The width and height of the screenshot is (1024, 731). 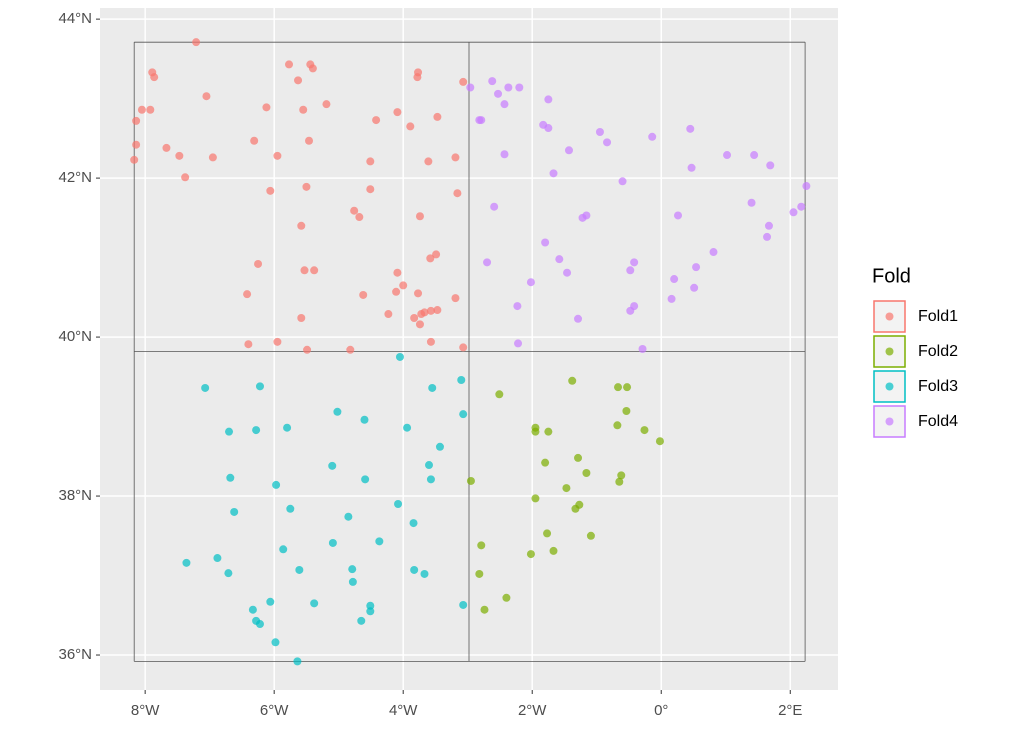 I want to click on x-tick-label: 8°W, so click(x=145, y=710).